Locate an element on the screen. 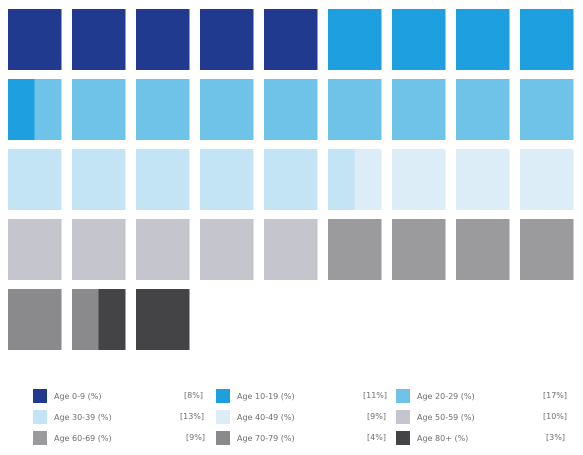 This screenshot has height=455, width=583. legend-item: Age 80+ (%) is located at coordinates (432, 438).